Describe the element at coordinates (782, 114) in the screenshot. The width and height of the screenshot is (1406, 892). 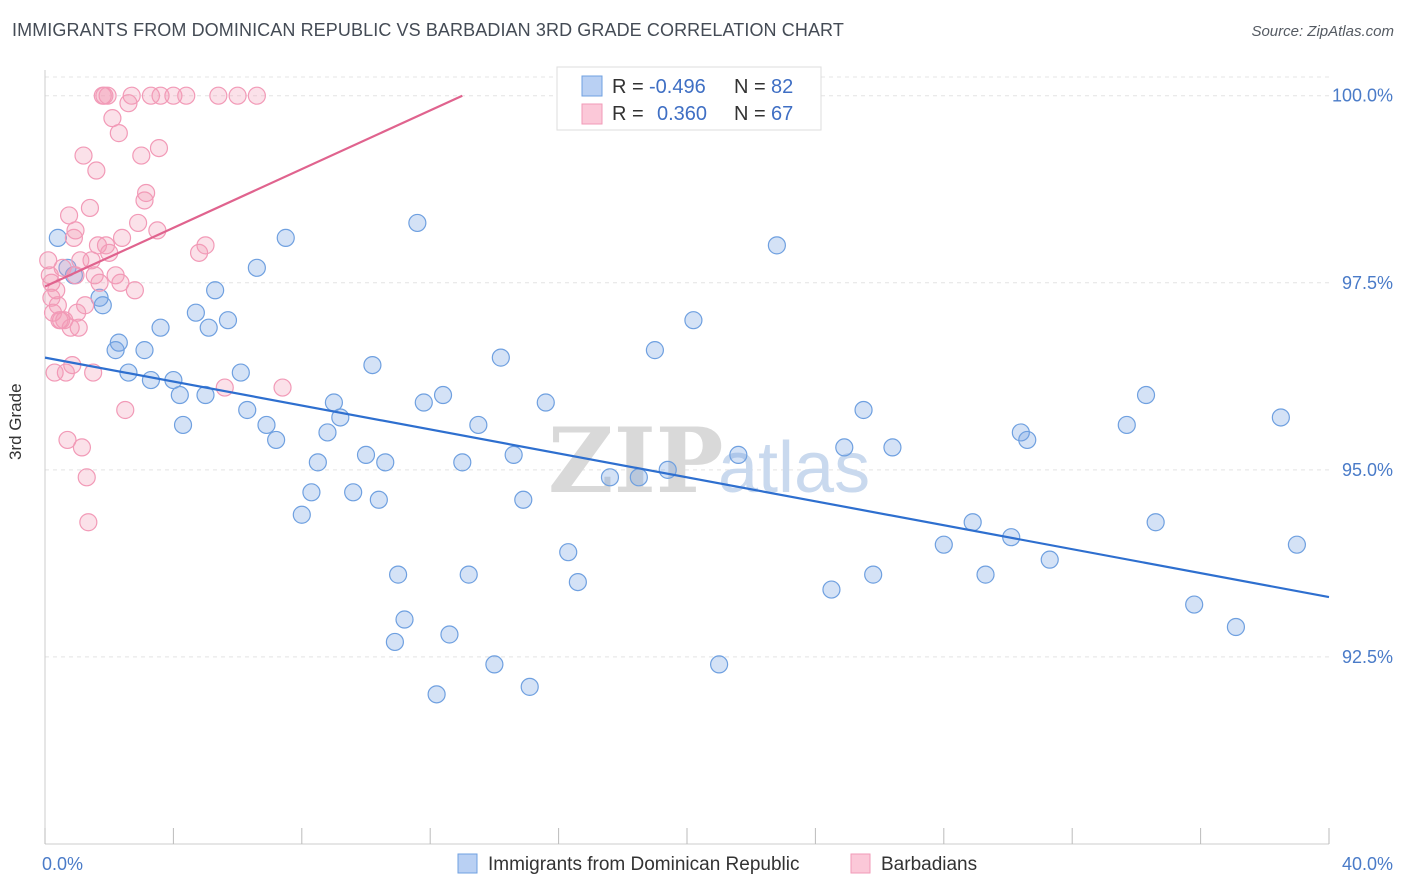
I see `legend-n-value-2: 67` at that location.